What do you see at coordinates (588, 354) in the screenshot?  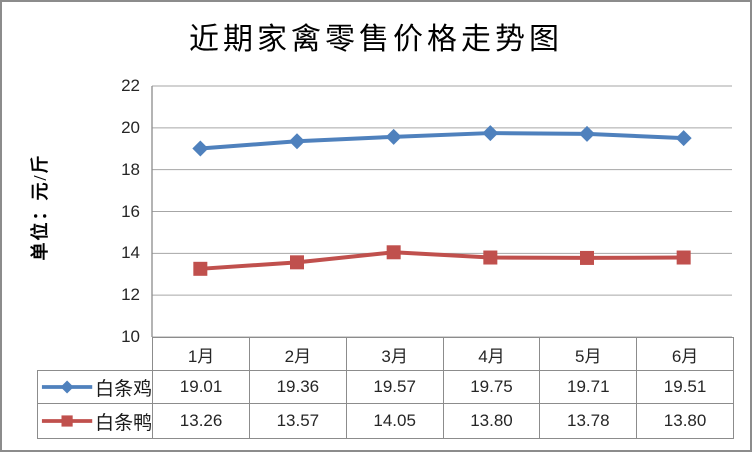 I see `month-header-cell: 5月` at bounding box center [588, 354].